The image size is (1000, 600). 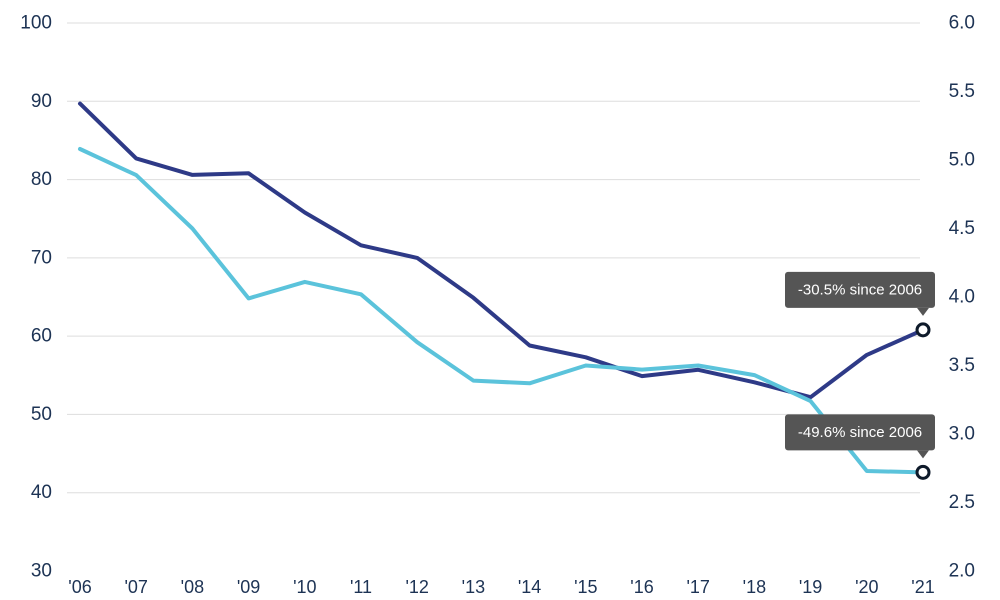 What do you see at coordinates (754, 587) in the screenshot?
I see `x-tick-label: '18` at bounding box center [754, 587].